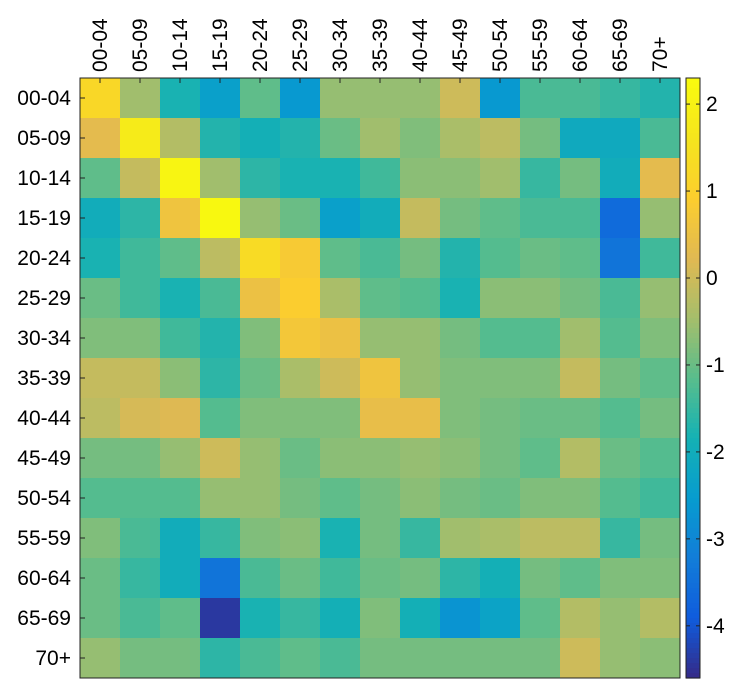 This screenshot has width=733, height=683. Describe the element at coordinates (44, 258) in the screenshot. I see `y-tick-label: 20-24` at that location.